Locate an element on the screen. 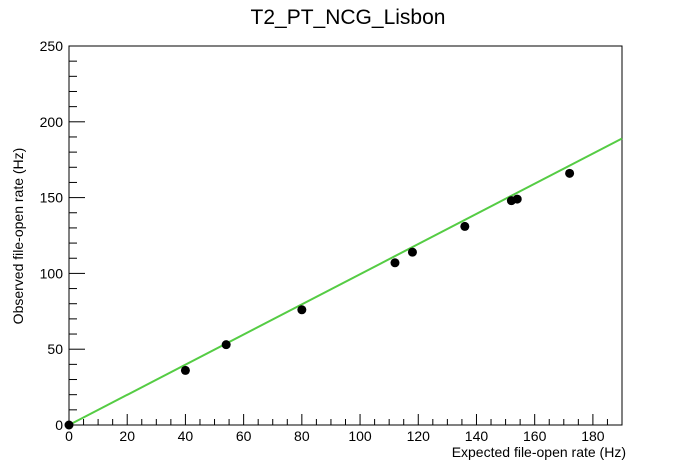 The height and width of the screenshot is (472, 696). y-tick-label: 250 is located at coordinates (52, 46).